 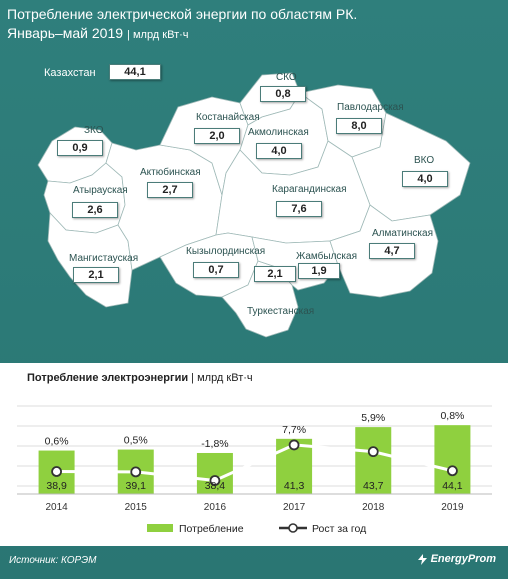 What do you see at coordinates (278, 132) in the screenshot?
I see `region-label-akmola: Акмолинская` at bounding box center [278, 132].